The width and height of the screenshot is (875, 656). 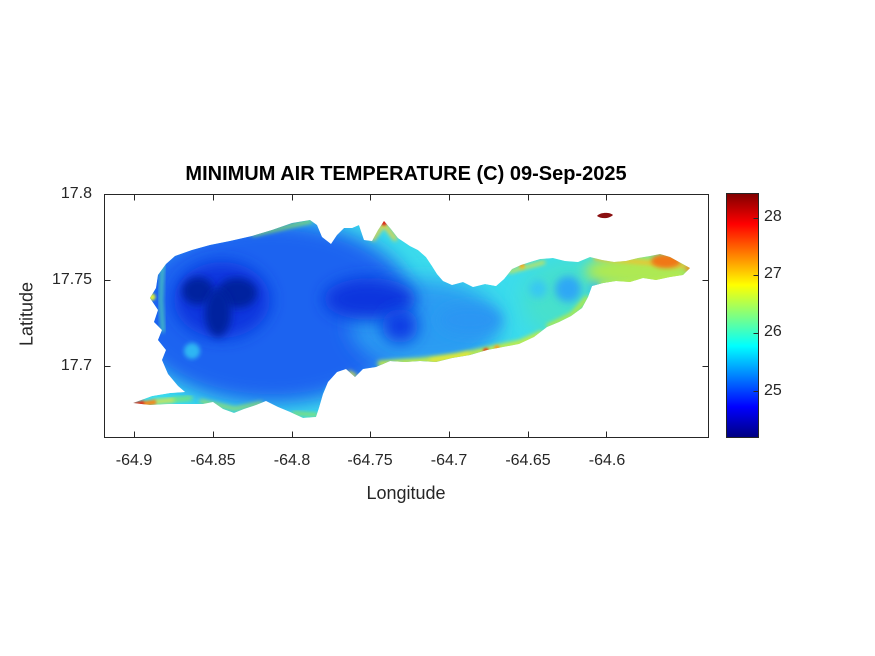 I want to click on x-tick-label: -64.6, so click(x=607, y=460).